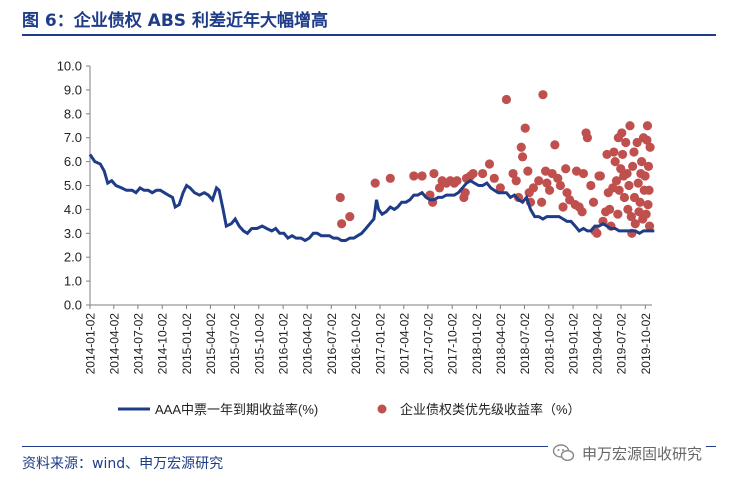  I want to click on x-tick-label: 2015-10-02, so click(259, 344).